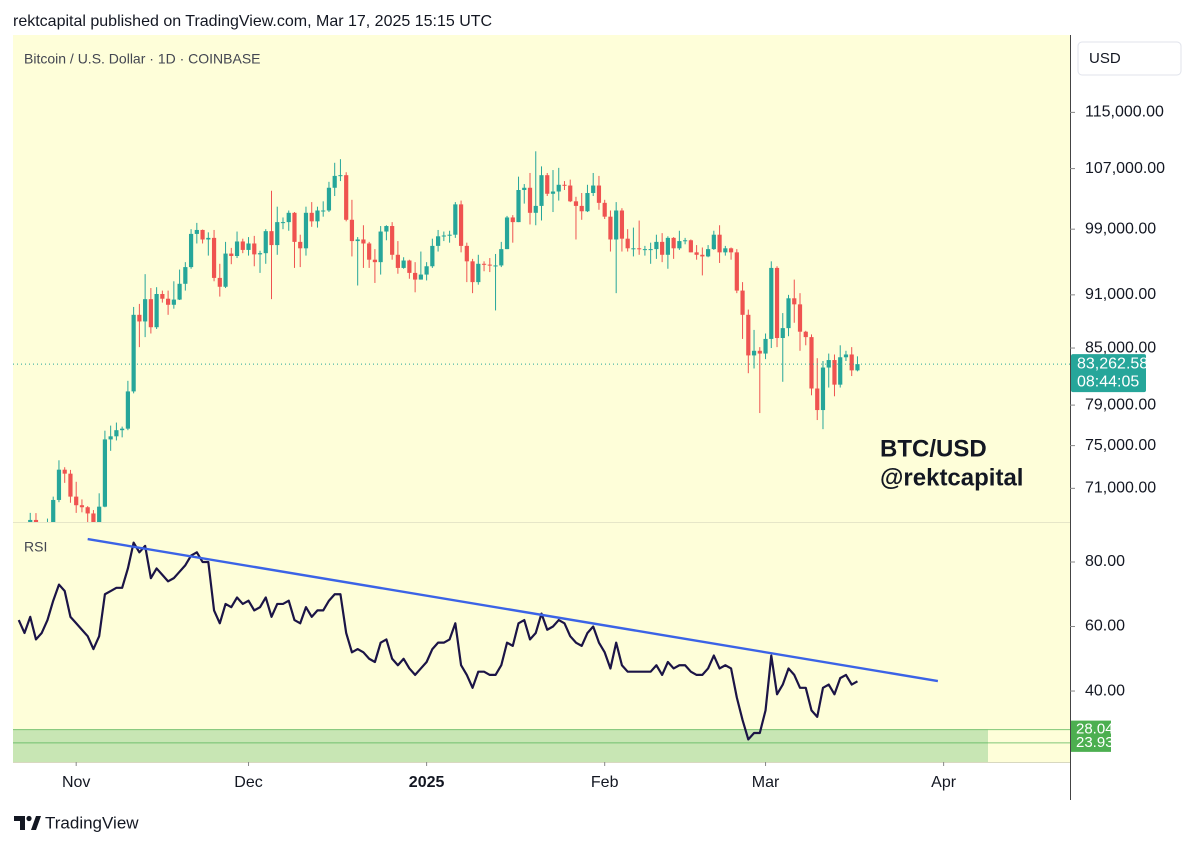 The height and width of the screenshot is (847, 1200). Describe the element at coordinates (1105, 58) in the screenshot. I see `currency: USD` at that location.